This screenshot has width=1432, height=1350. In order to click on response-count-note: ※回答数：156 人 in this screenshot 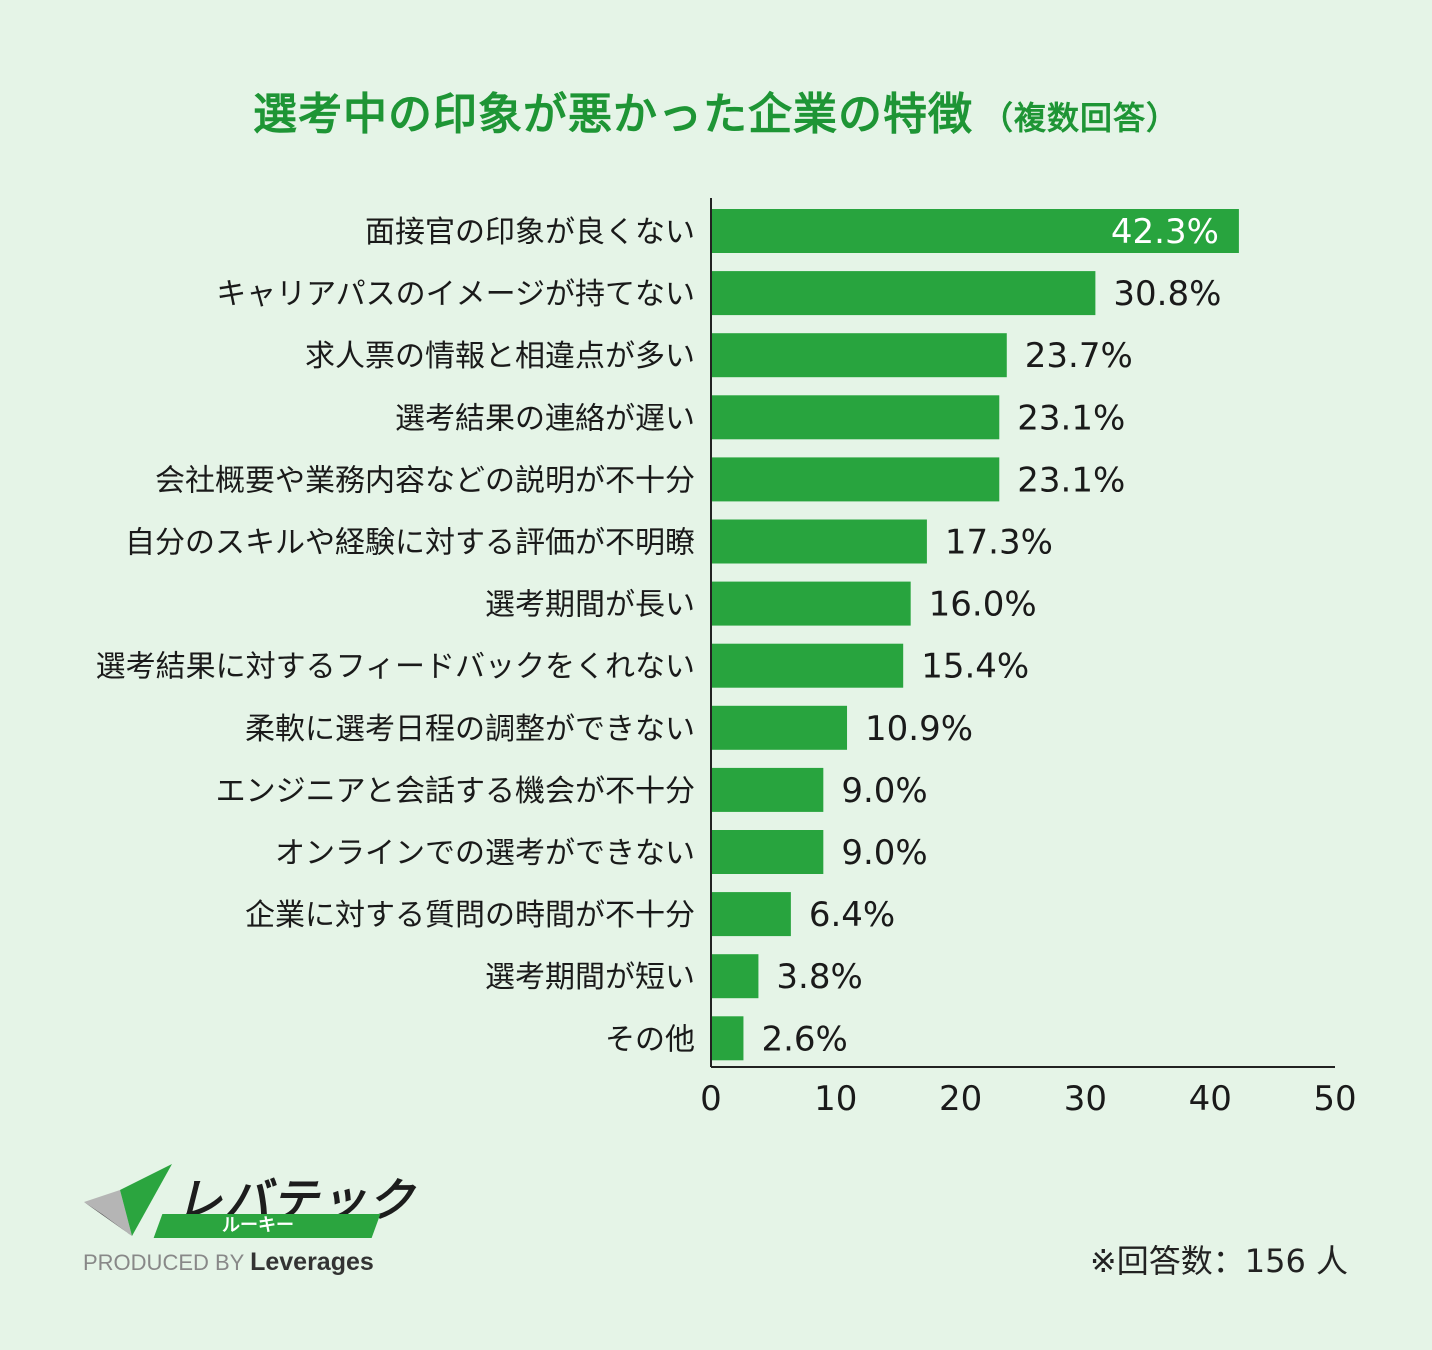, I will do `click(1218, 1261)`.